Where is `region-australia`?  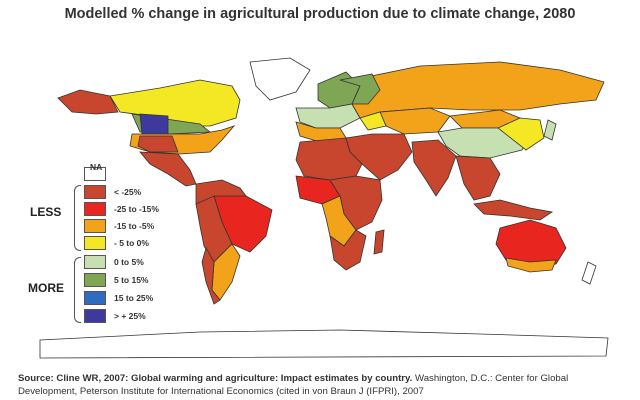 region-australia is located at coordinates (531, 244).